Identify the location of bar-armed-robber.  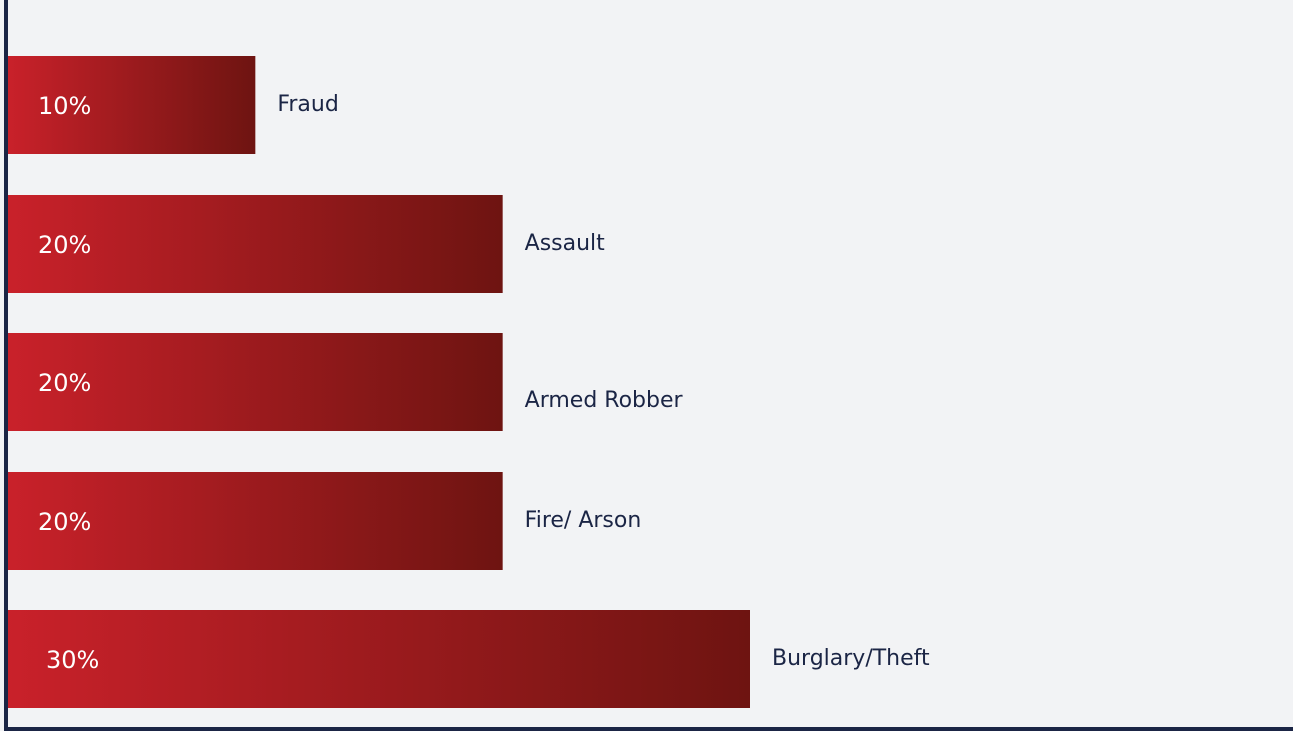
(255, 382).